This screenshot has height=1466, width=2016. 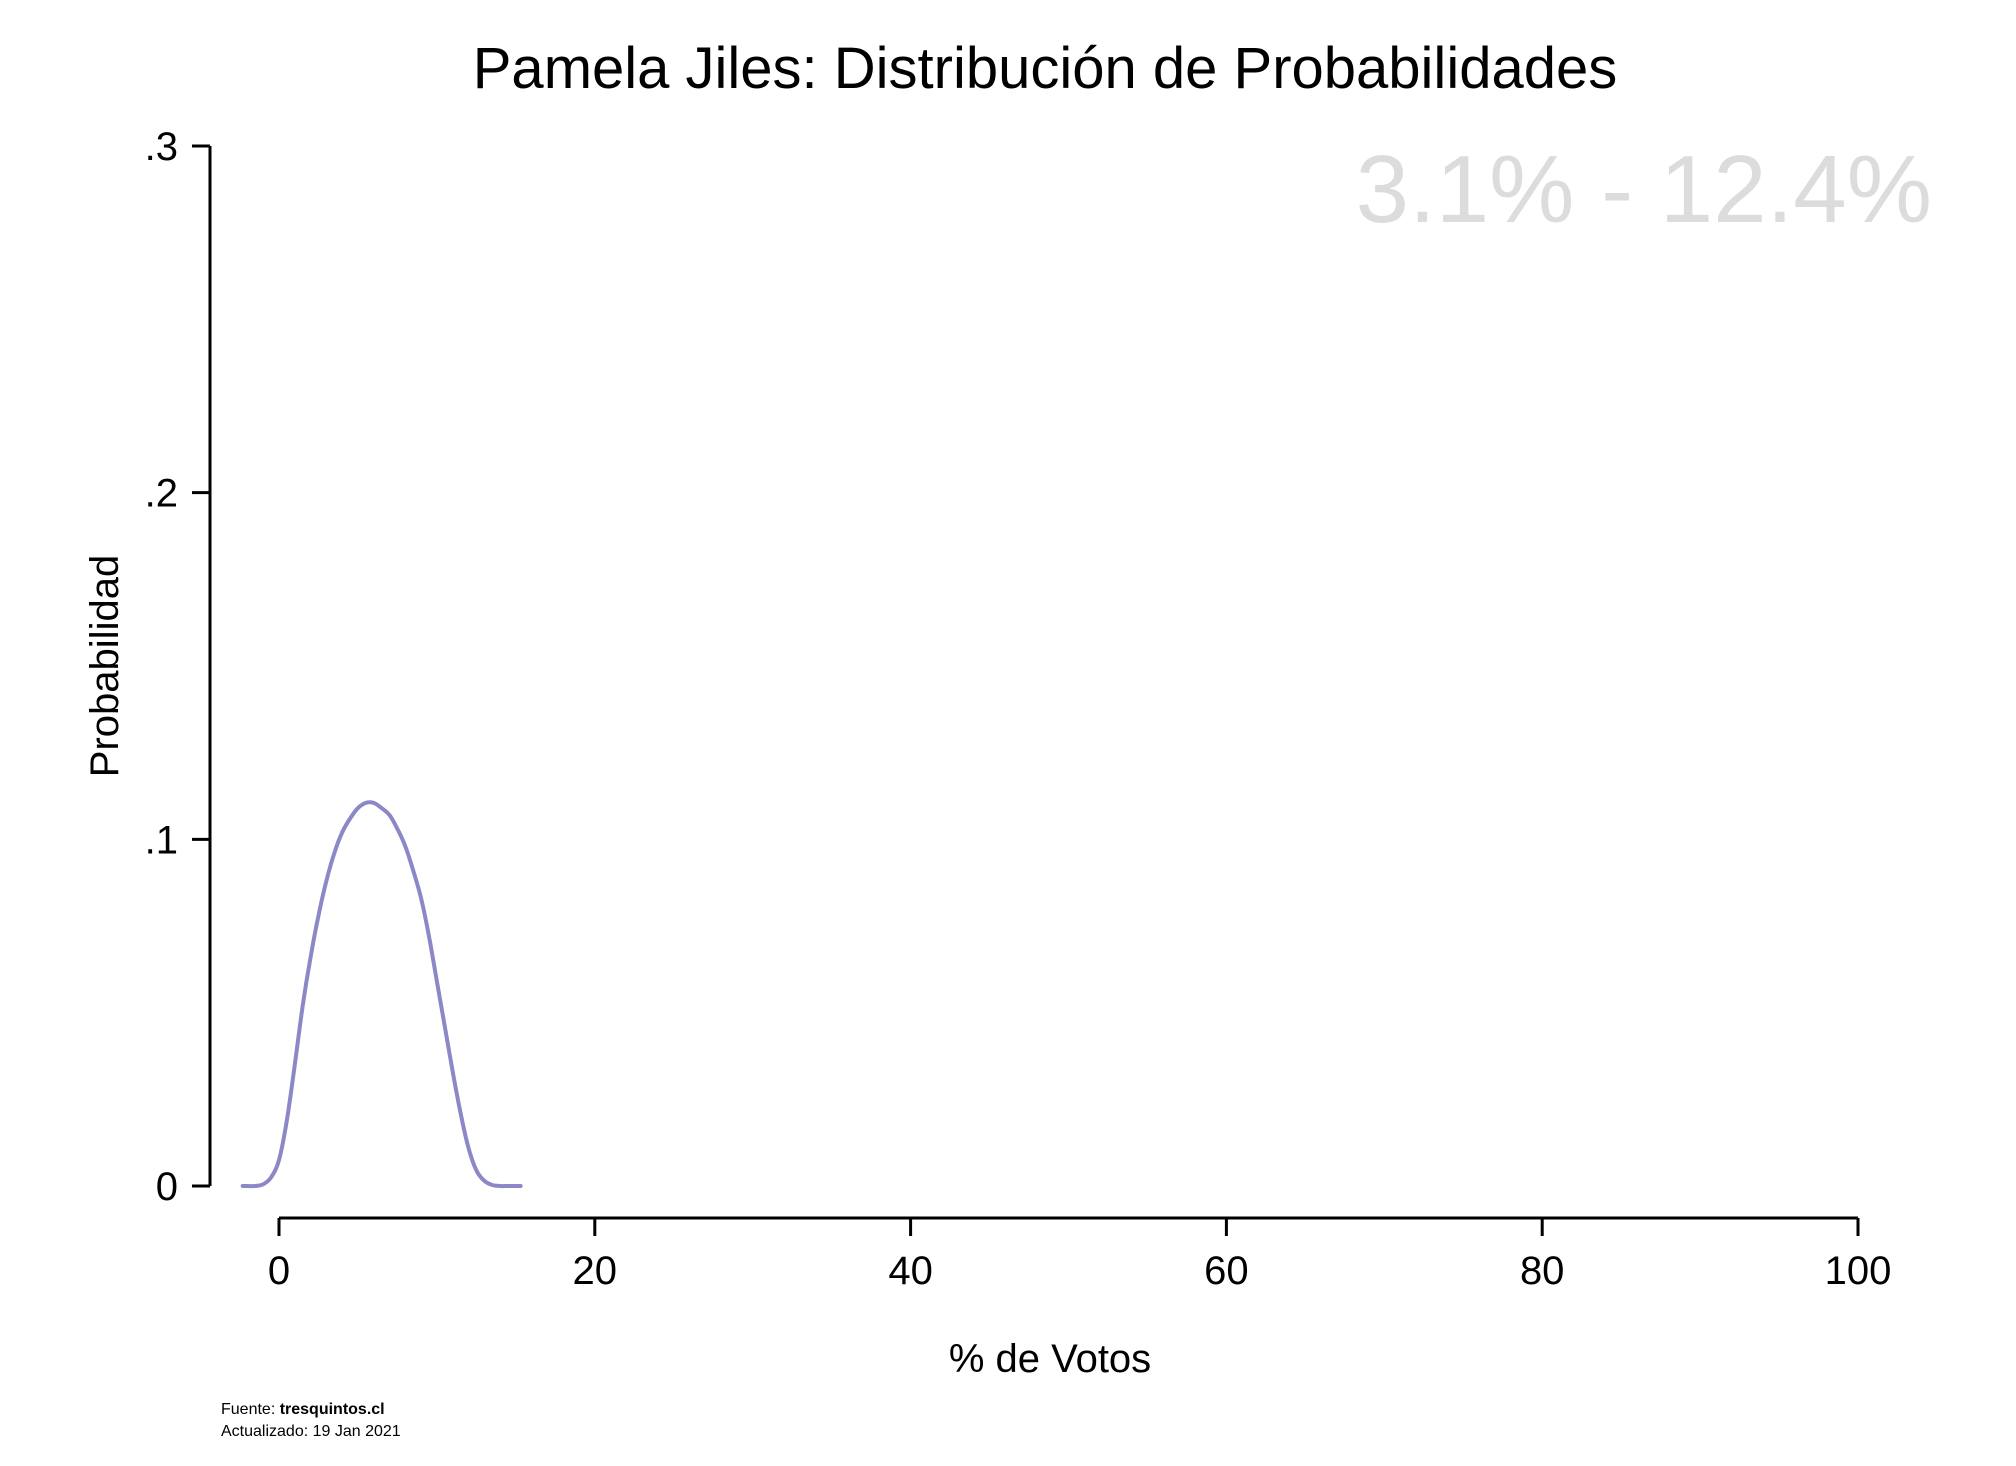 I want to click on source-name: tresquintos.cl, so click(x=332, y=1409).